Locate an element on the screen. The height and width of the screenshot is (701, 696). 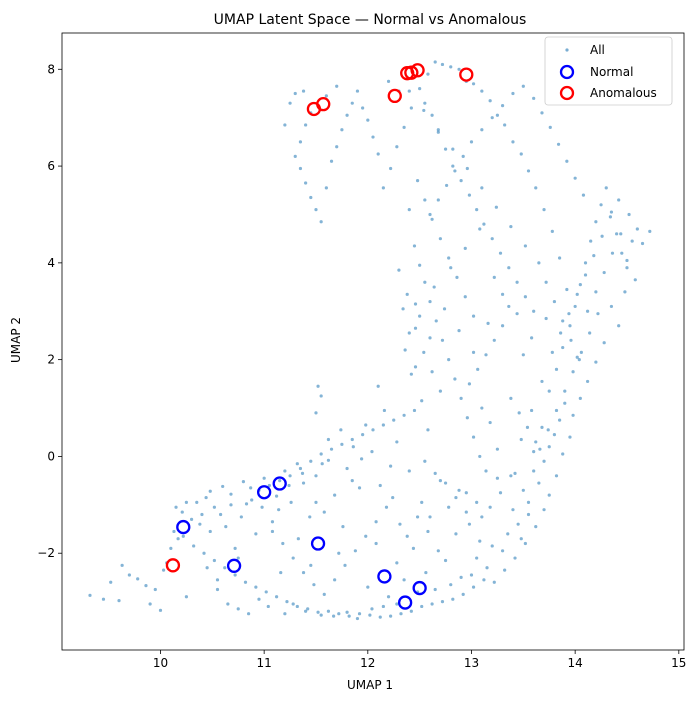
y-tick-label: 2 is located at coordinates (51, 360).